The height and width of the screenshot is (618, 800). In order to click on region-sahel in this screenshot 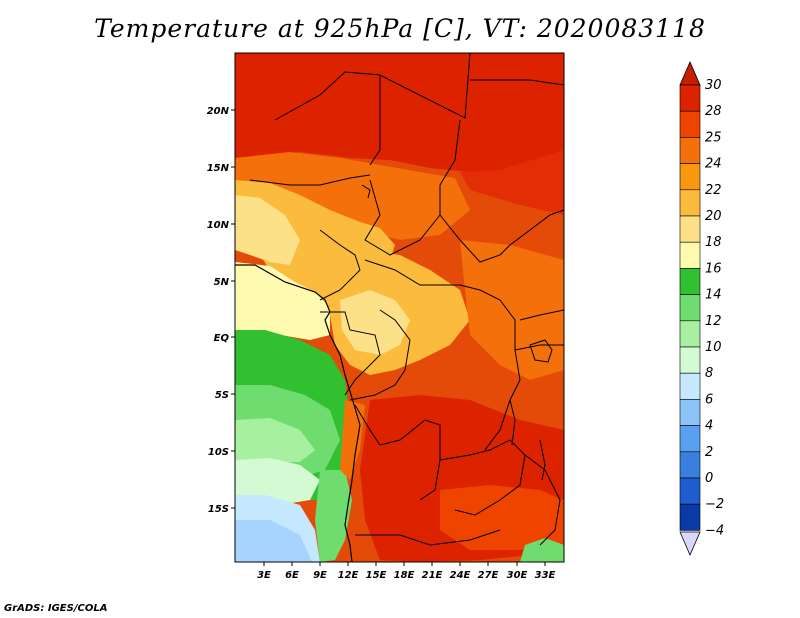, I will do `click(352, 196)`.